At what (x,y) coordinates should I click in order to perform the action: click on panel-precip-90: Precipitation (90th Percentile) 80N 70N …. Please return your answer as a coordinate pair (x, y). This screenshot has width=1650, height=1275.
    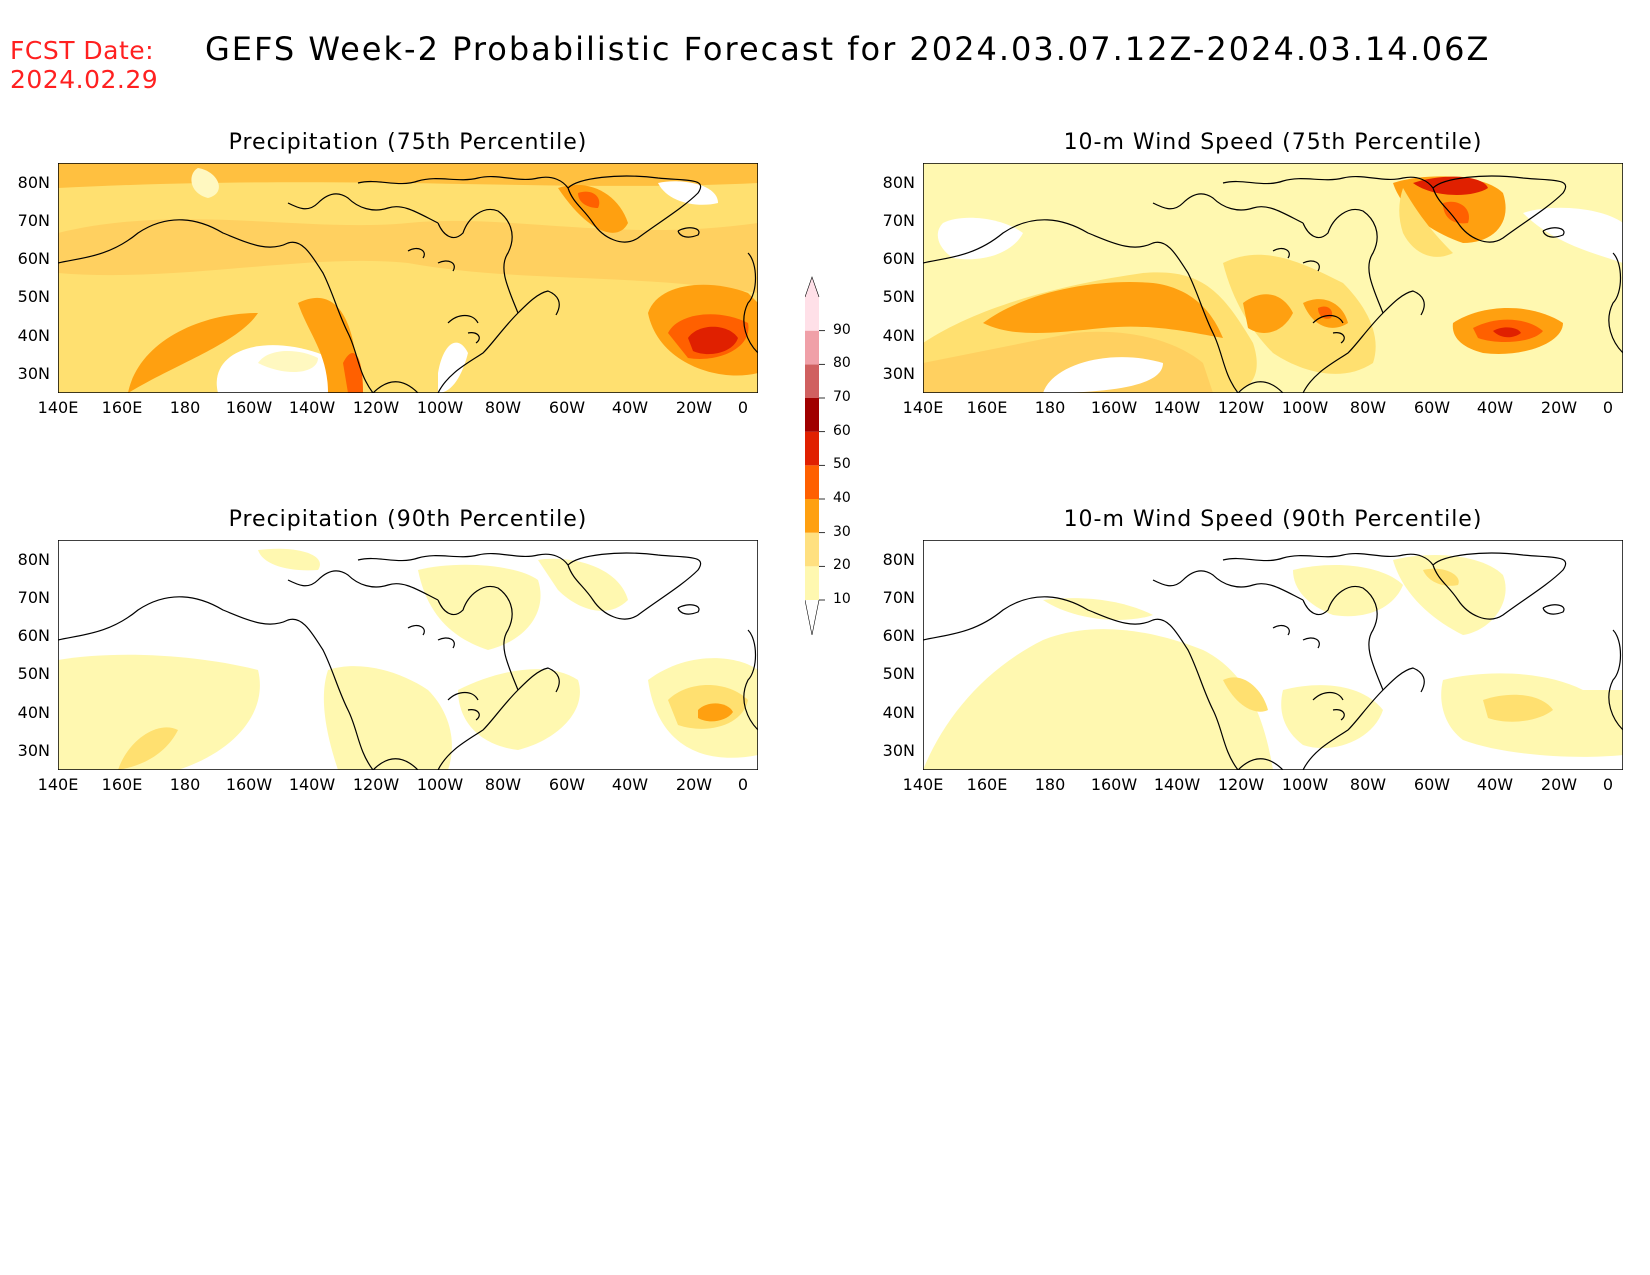
    Looking at the image, I should click on (380, 657).